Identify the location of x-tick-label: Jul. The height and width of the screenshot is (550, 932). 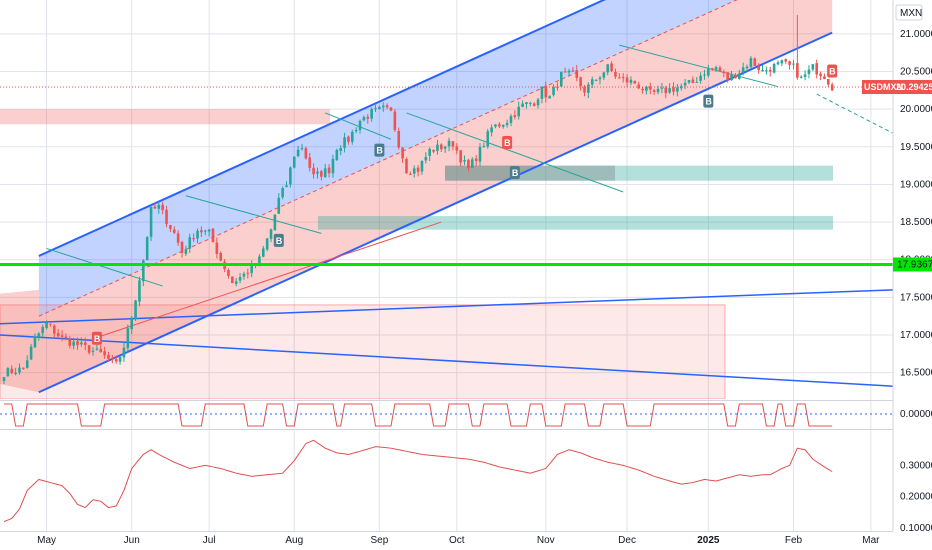
(209, 540).